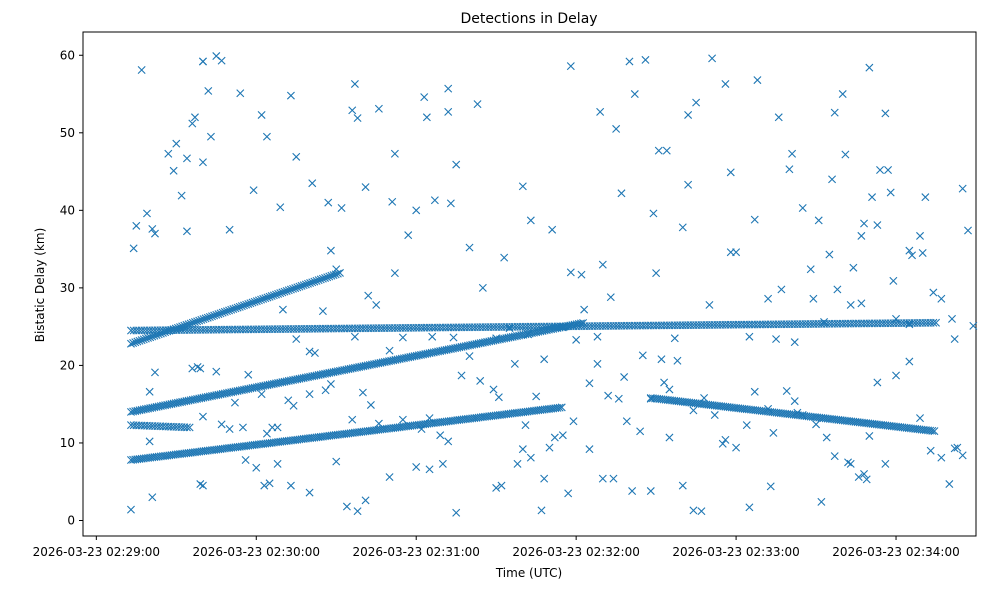 Image resolution: width=986 pixels, height=590 pixels. I want to click on x-tick-label: 2026-03-23 02:34:00, so click(895, 552).